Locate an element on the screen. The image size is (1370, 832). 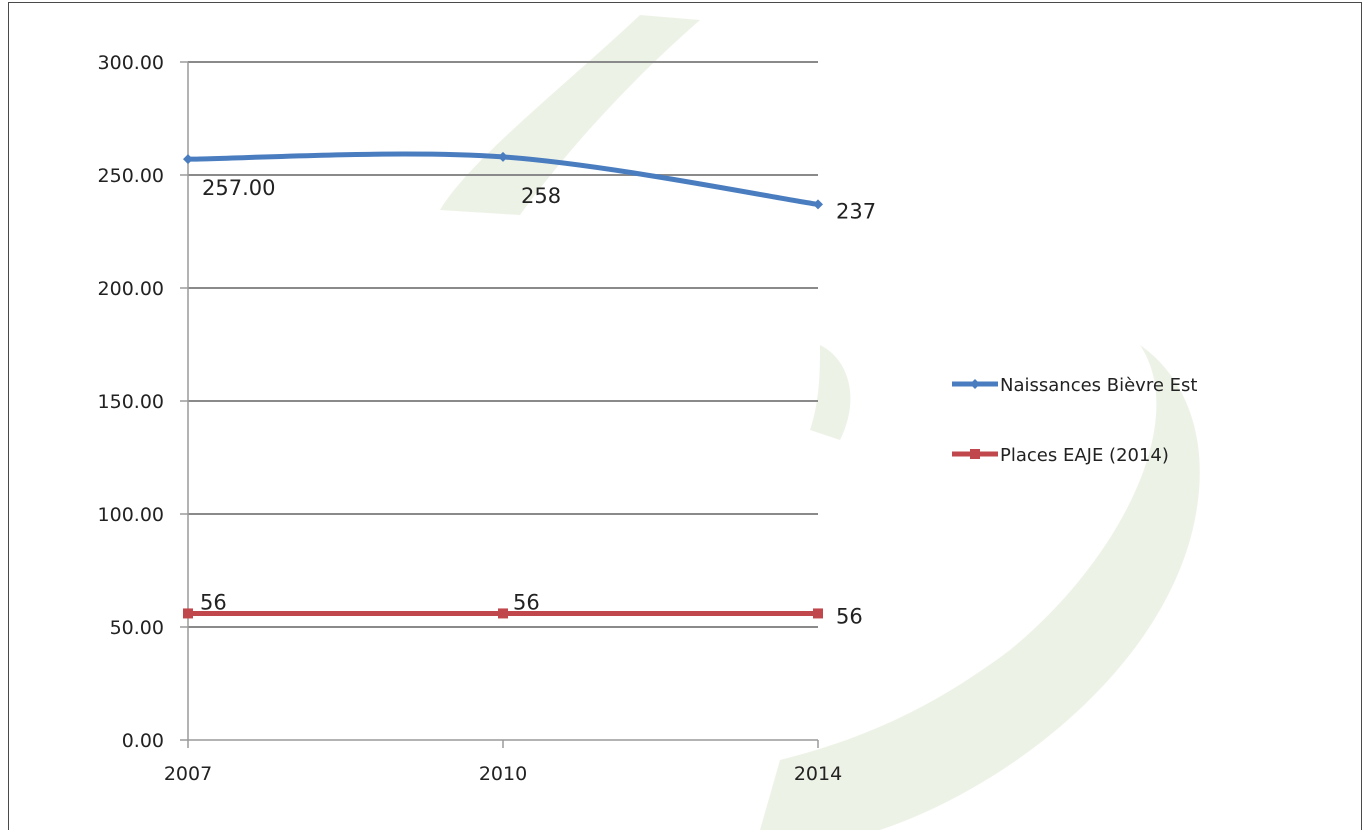
data-label-naissances: 258 is located at coordinates (541, 196).